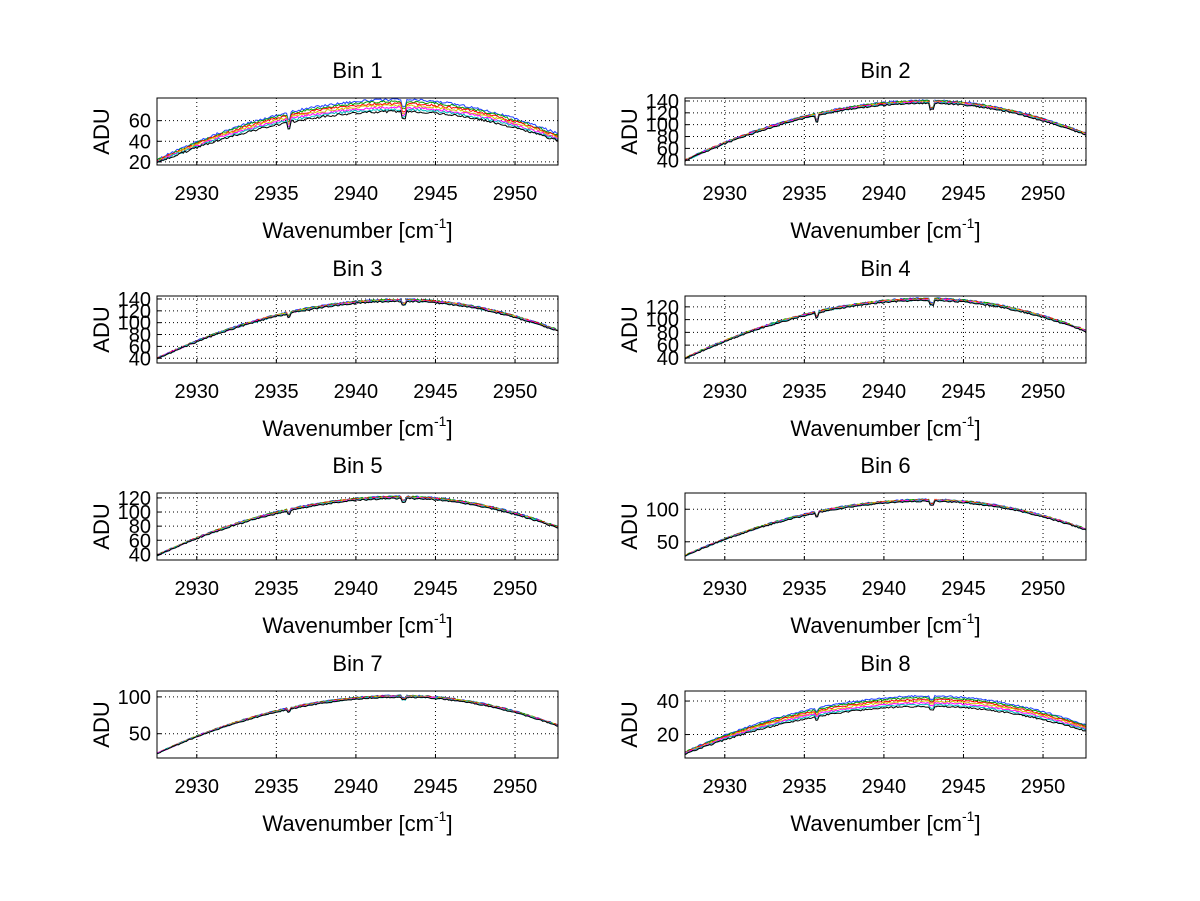 Image resolution: width=1200 pixels, height=901 pixels. I want to click on y-tick-label: 60, so click(668, 346).